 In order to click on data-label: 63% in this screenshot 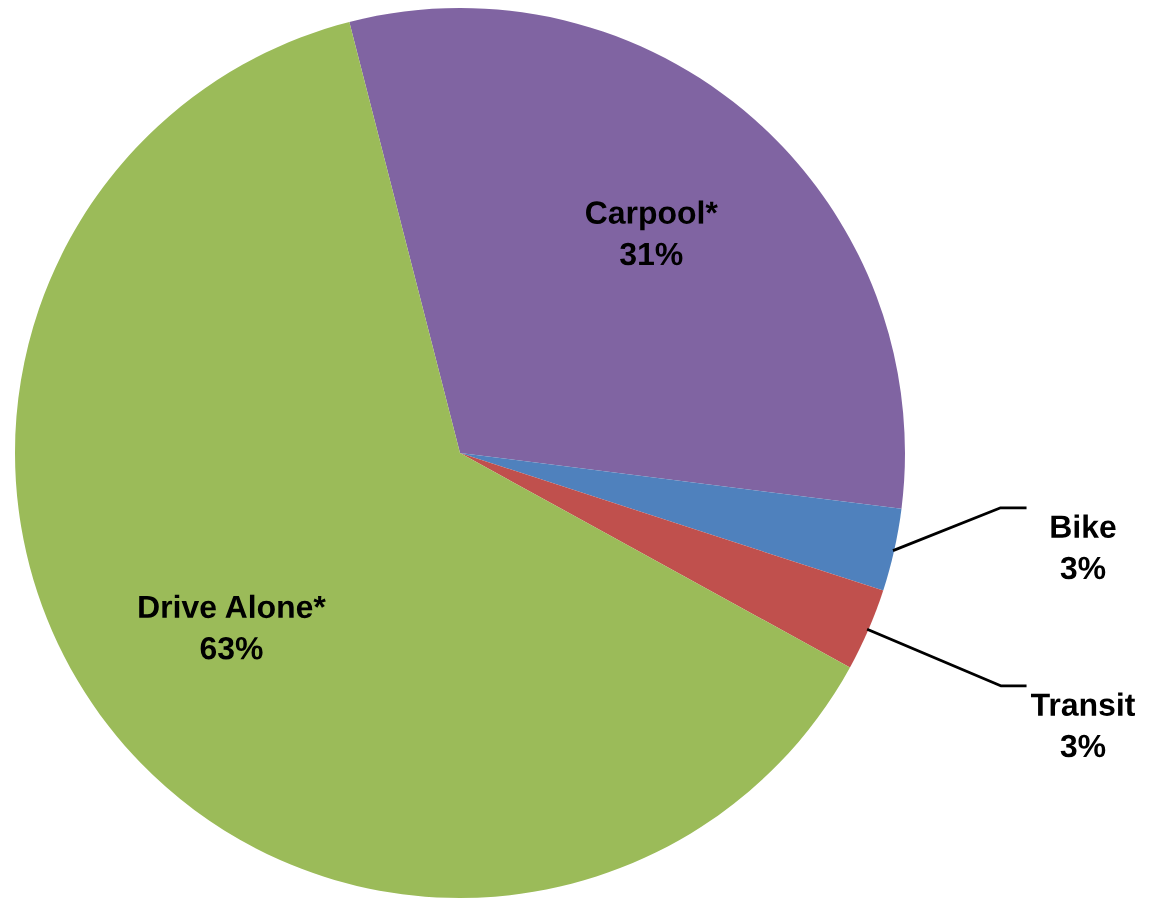, I will do `click(231, 648)`.